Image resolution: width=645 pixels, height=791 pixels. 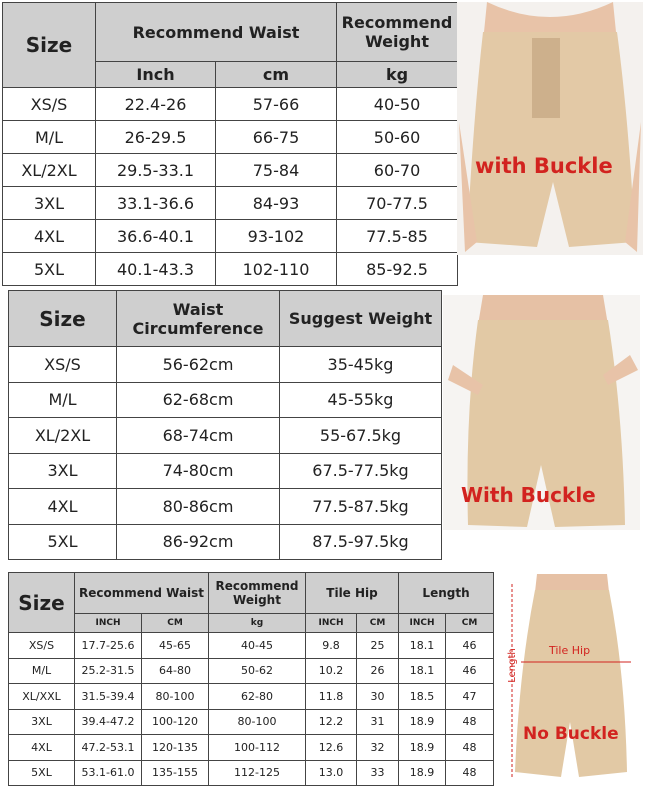 What do you see at coordinates (155, 104) in the screenshot?
I see `table-cell: 22.4-26` at bounding box center [155, 104].